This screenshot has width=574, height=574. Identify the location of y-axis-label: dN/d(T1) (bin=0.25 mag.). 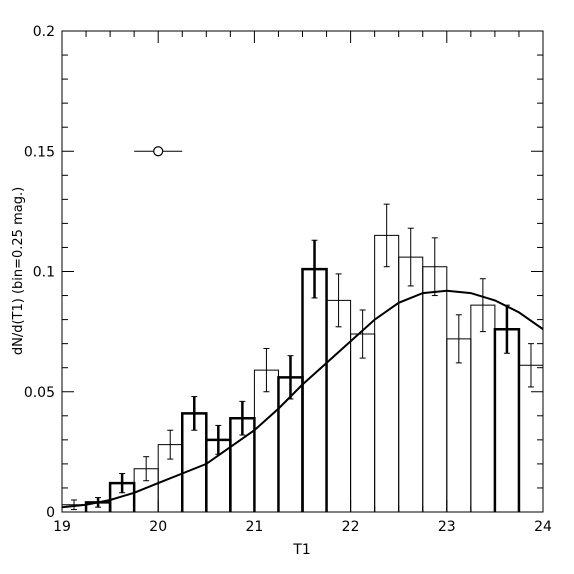
(18, 271).